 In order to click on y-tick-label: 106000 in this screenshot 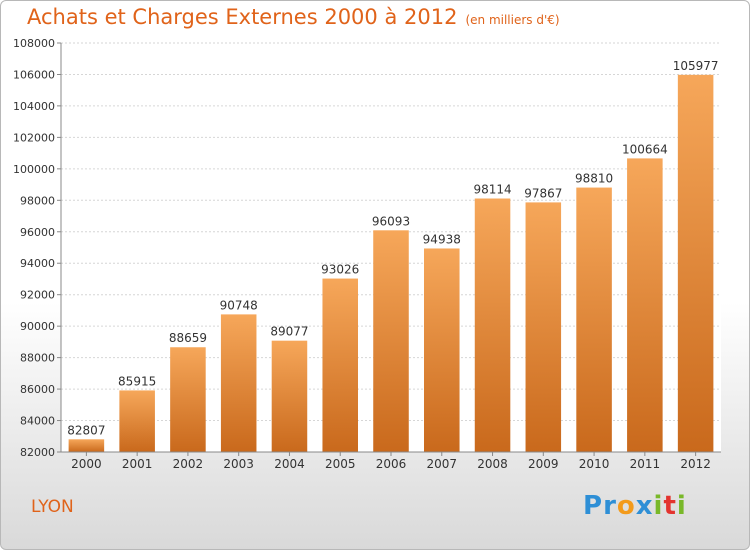, I will do `click(34, 74)`.